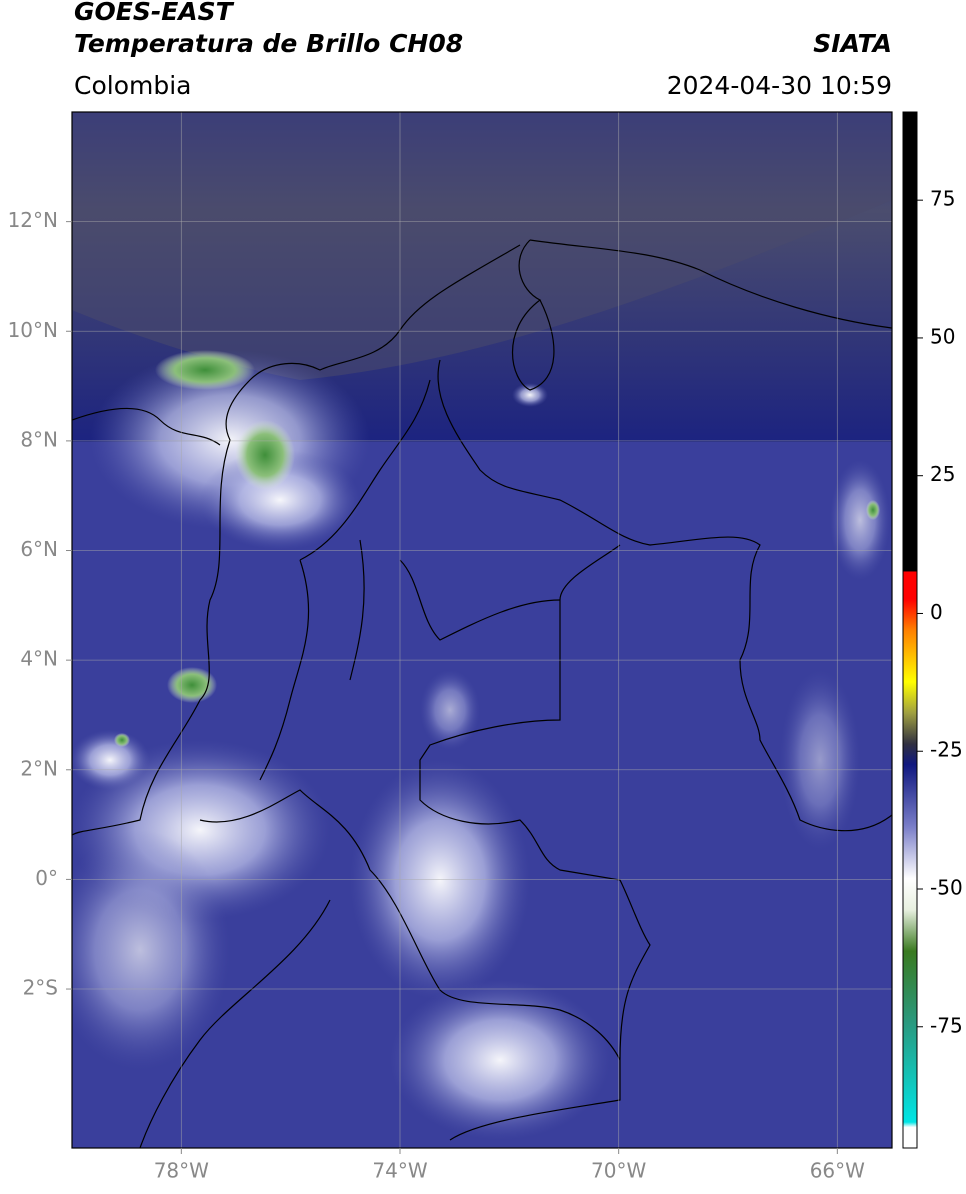 This screenshot has height=1194, width=966. I want to click on title: Temperatura de Brillo CH08, so click(268, 43).